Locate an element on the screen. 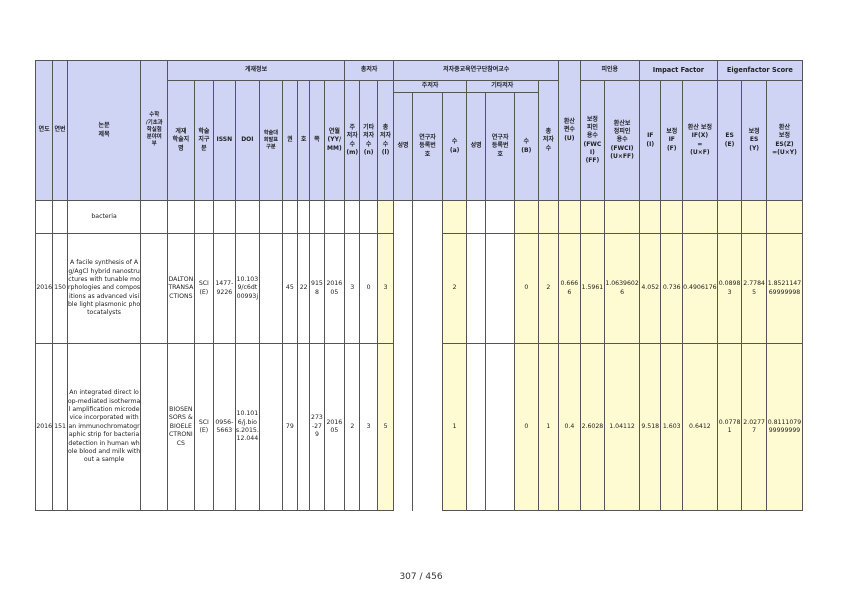  header-other-reg: 연구자 등록번 호 is located at coordinates (500, 146).